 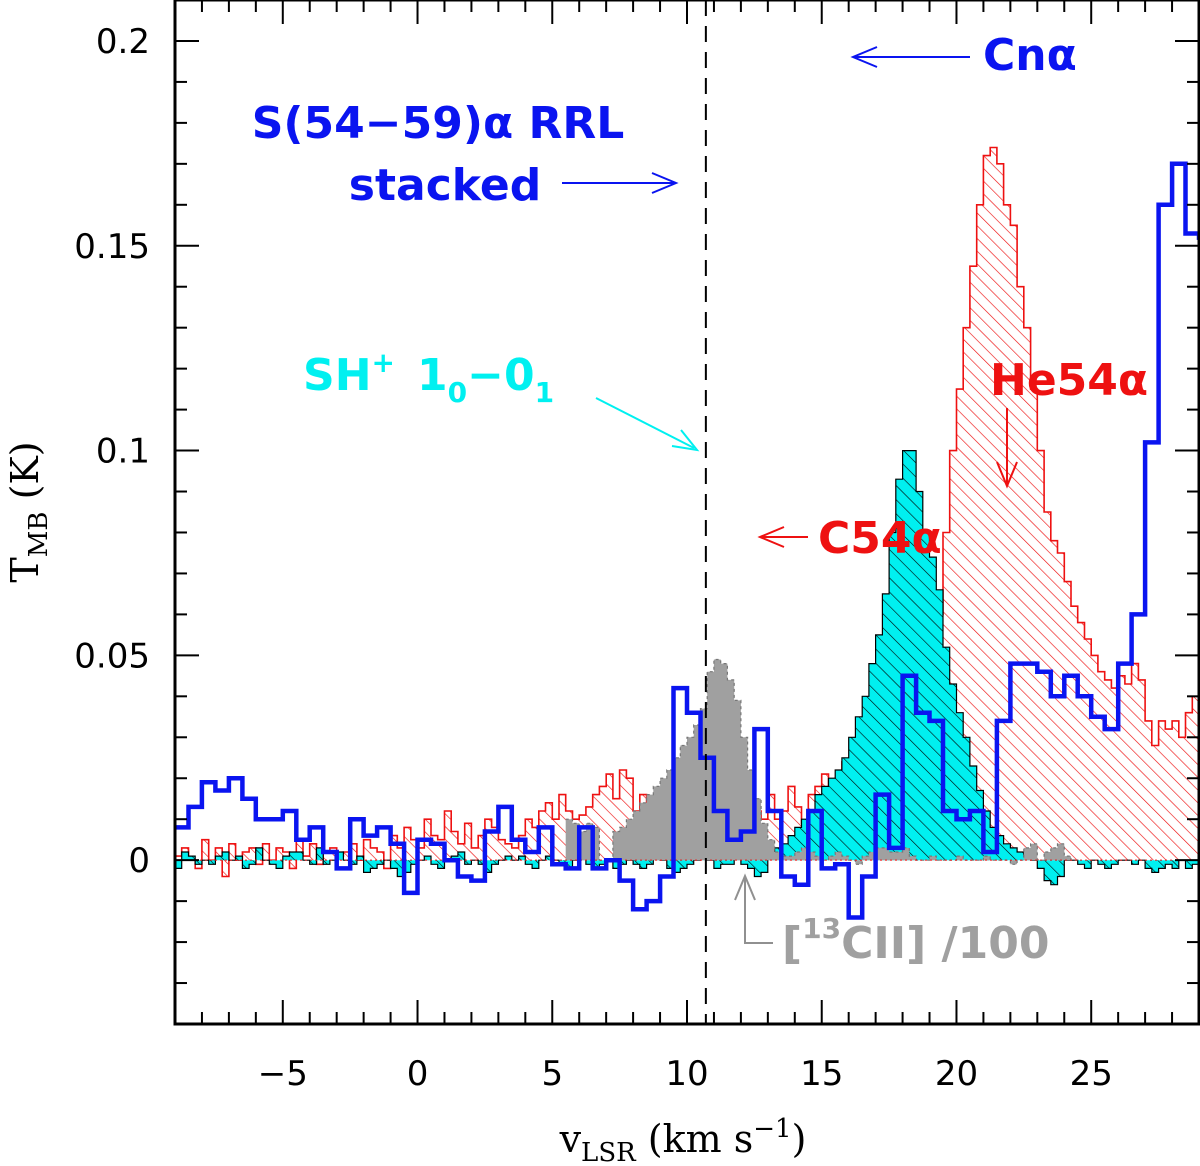 I want to click on x-tick-label: 0, so click(x=418, y=1074).